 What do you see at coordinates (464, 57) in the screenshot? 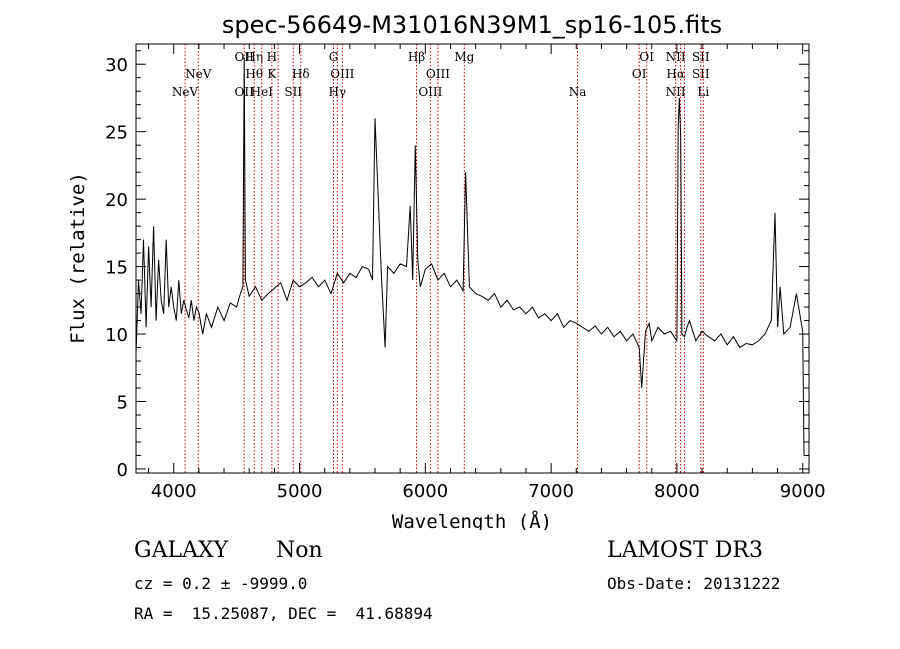
I see `line-label: Mg` at bounding box center [464, 57].